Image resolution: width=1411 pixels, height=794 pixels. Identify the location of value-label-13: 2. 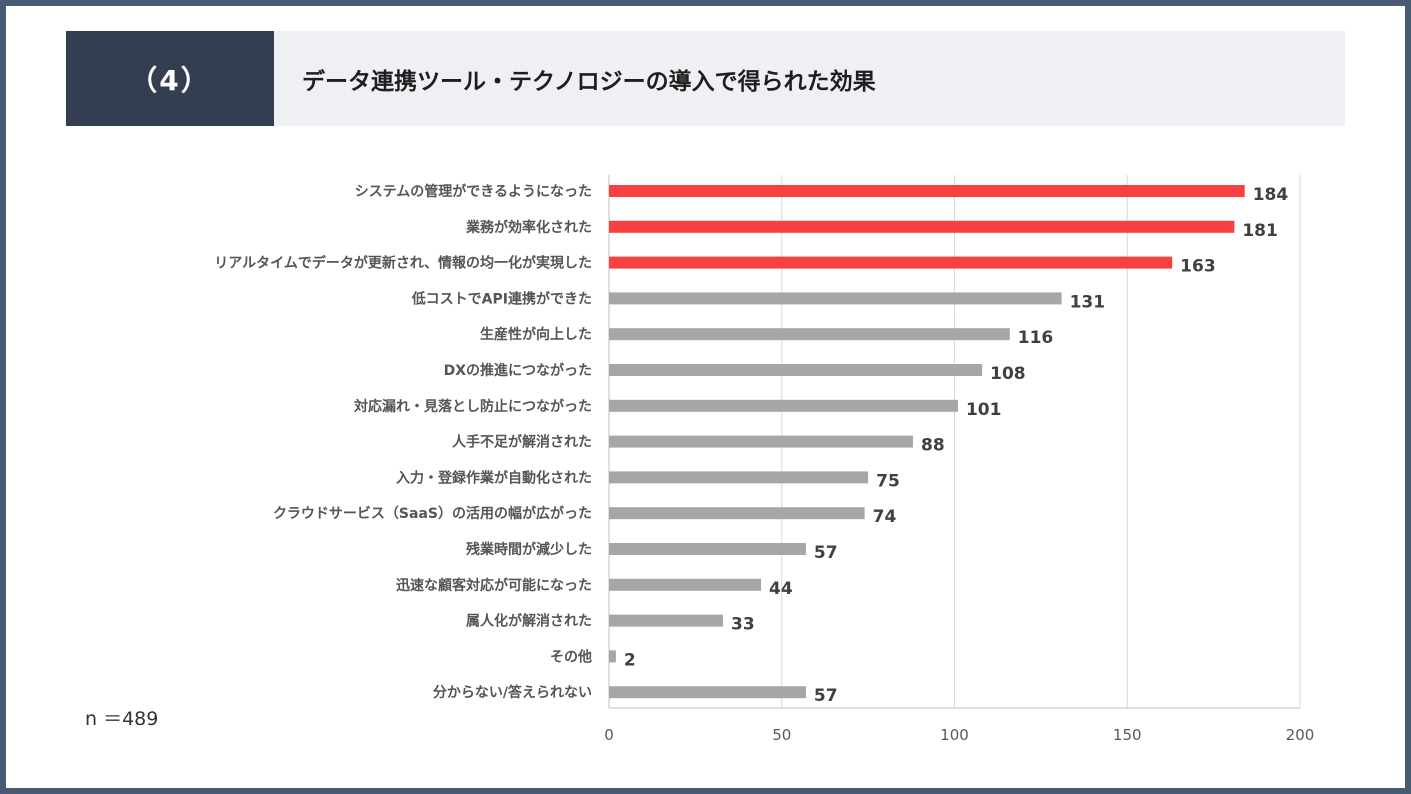
(630, 660).